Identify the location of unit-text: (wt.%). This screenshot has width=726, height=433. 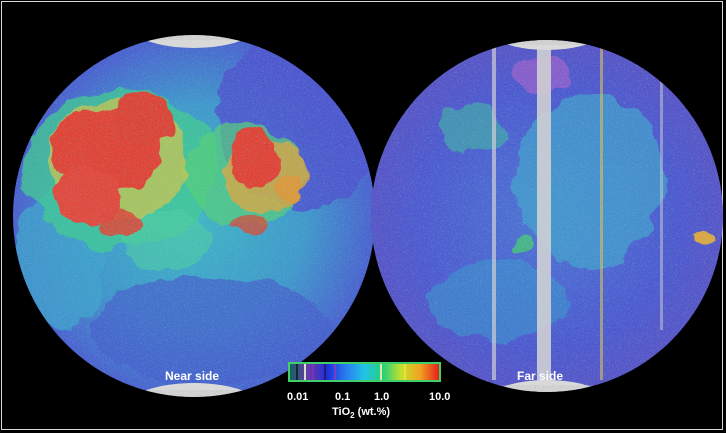
(374, 412).